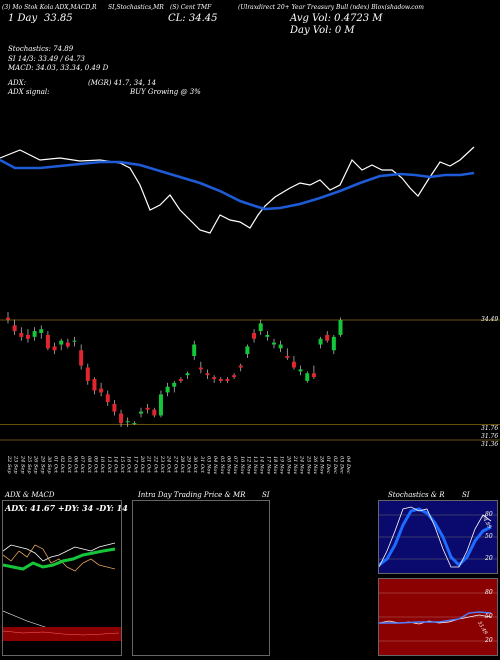 This screenshot has width=500, height=660. I want to click on date-tick-label: 25 Nov, so click(308, 464).